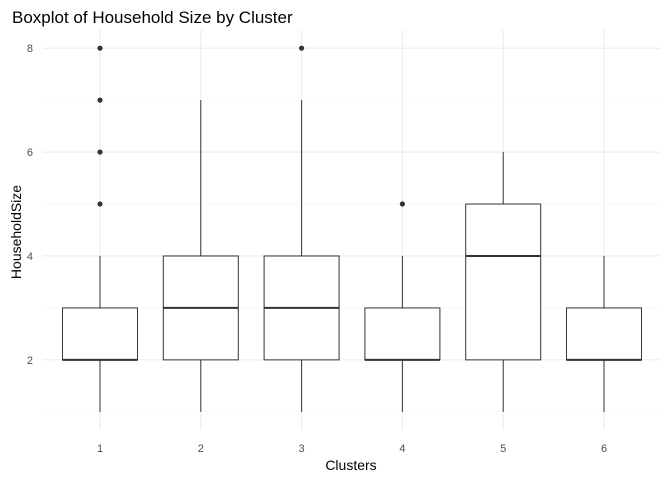 The width and height of the screenshot is (672, 480). What do you see at coordinates (16, 232) in the screenshot?
I see `y-axis-title: HouseholdSize` at bounding box center [16, 232].